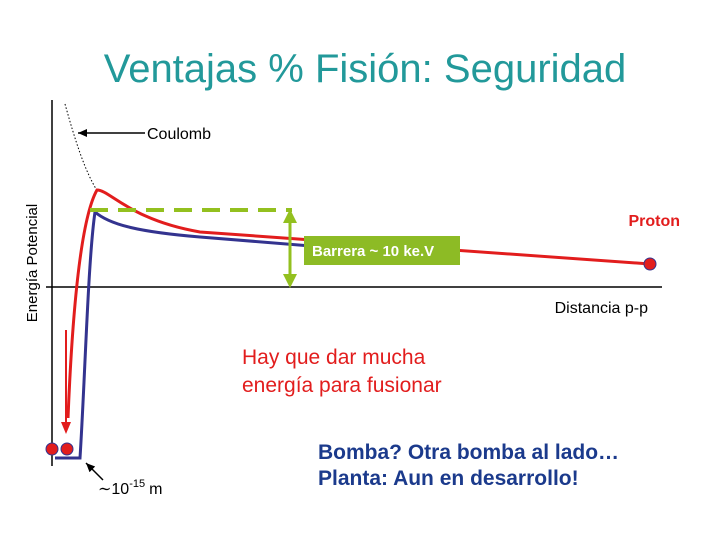 This screenshot has height=540, width=720. I want to click on distance-label: Distancia p-p, so click(601, 308).